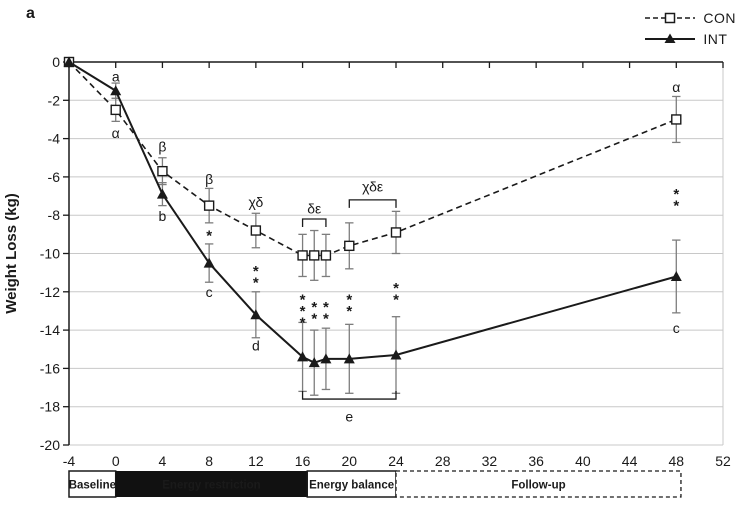 The height and width of the screenshot is (516, 748). What do you see at coordinates (630, 461) in the screenshot?
I see `svg-text: 44` at bounding box center [630, 461].